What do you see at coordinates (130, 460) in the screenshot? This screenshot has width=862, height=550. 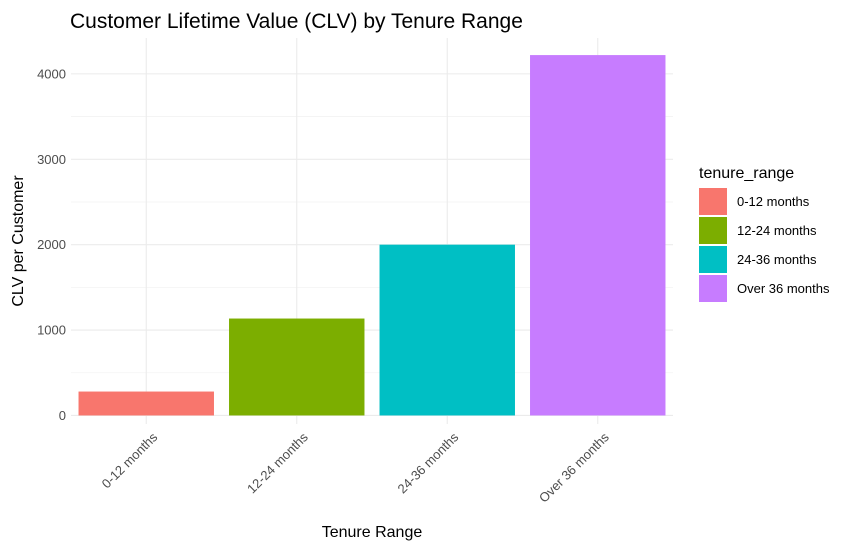 I see `x-tick-label: 0-12 months` at bounding box center [130, 460].